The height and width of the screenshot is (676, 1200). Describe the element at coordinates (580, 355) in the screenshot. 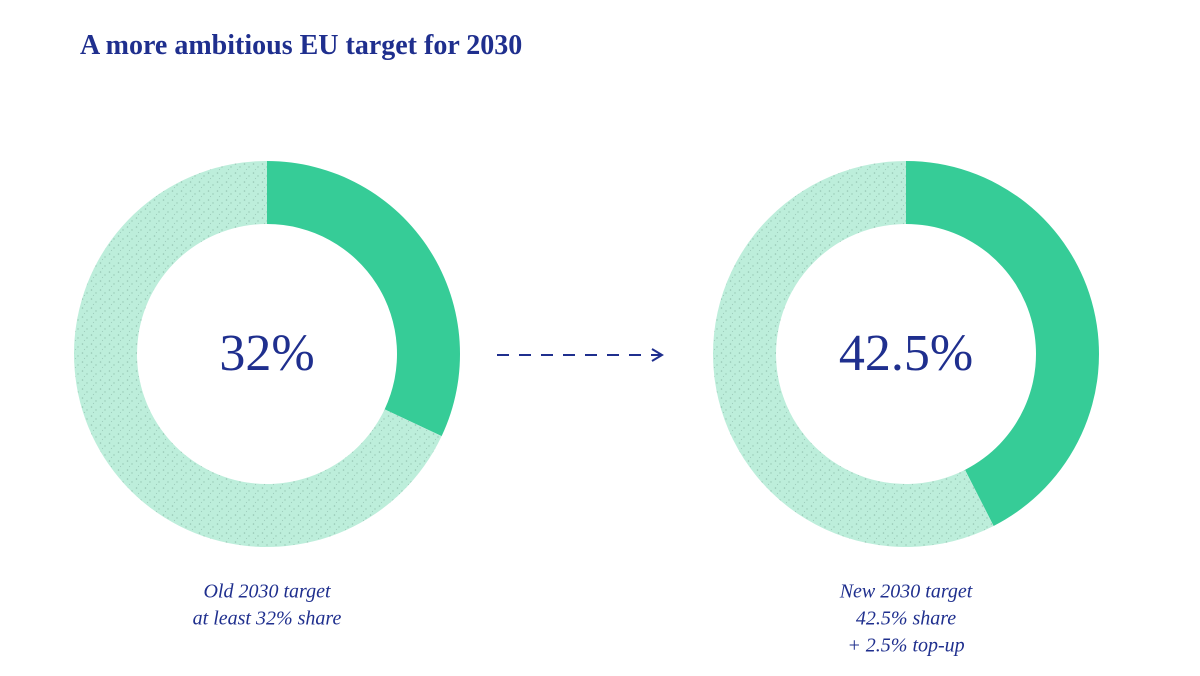

I see `arrow` at that location.